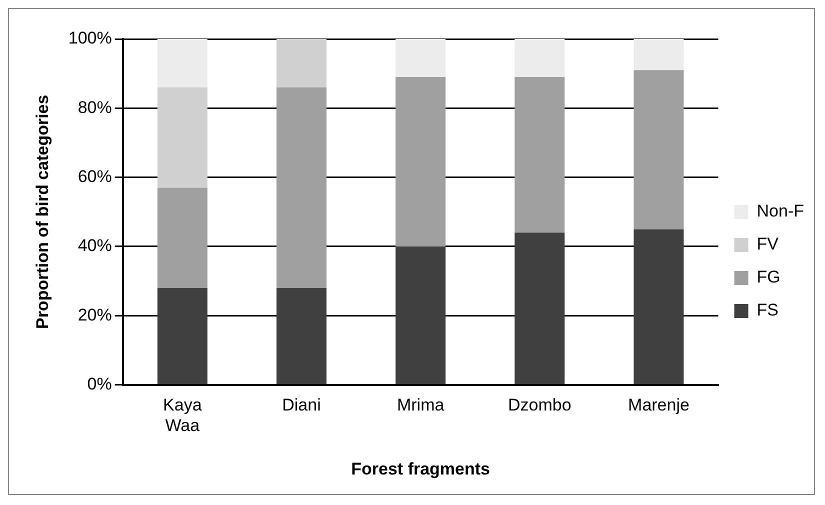  I want to click on legend-label: FV, so click(768, 244).